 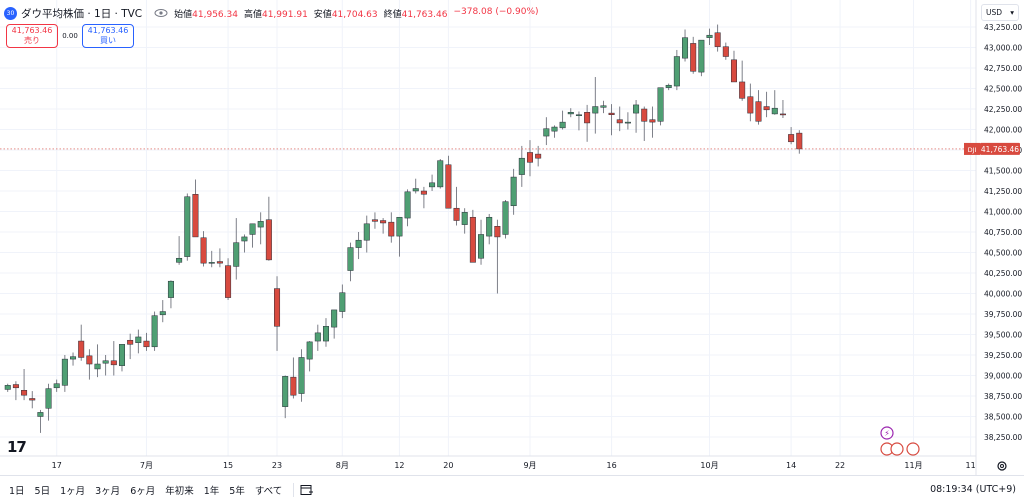 I want to click on trade-panel: 41,763.46 売り 0.00 41,763.46 買い, so click(x=70, y=36).